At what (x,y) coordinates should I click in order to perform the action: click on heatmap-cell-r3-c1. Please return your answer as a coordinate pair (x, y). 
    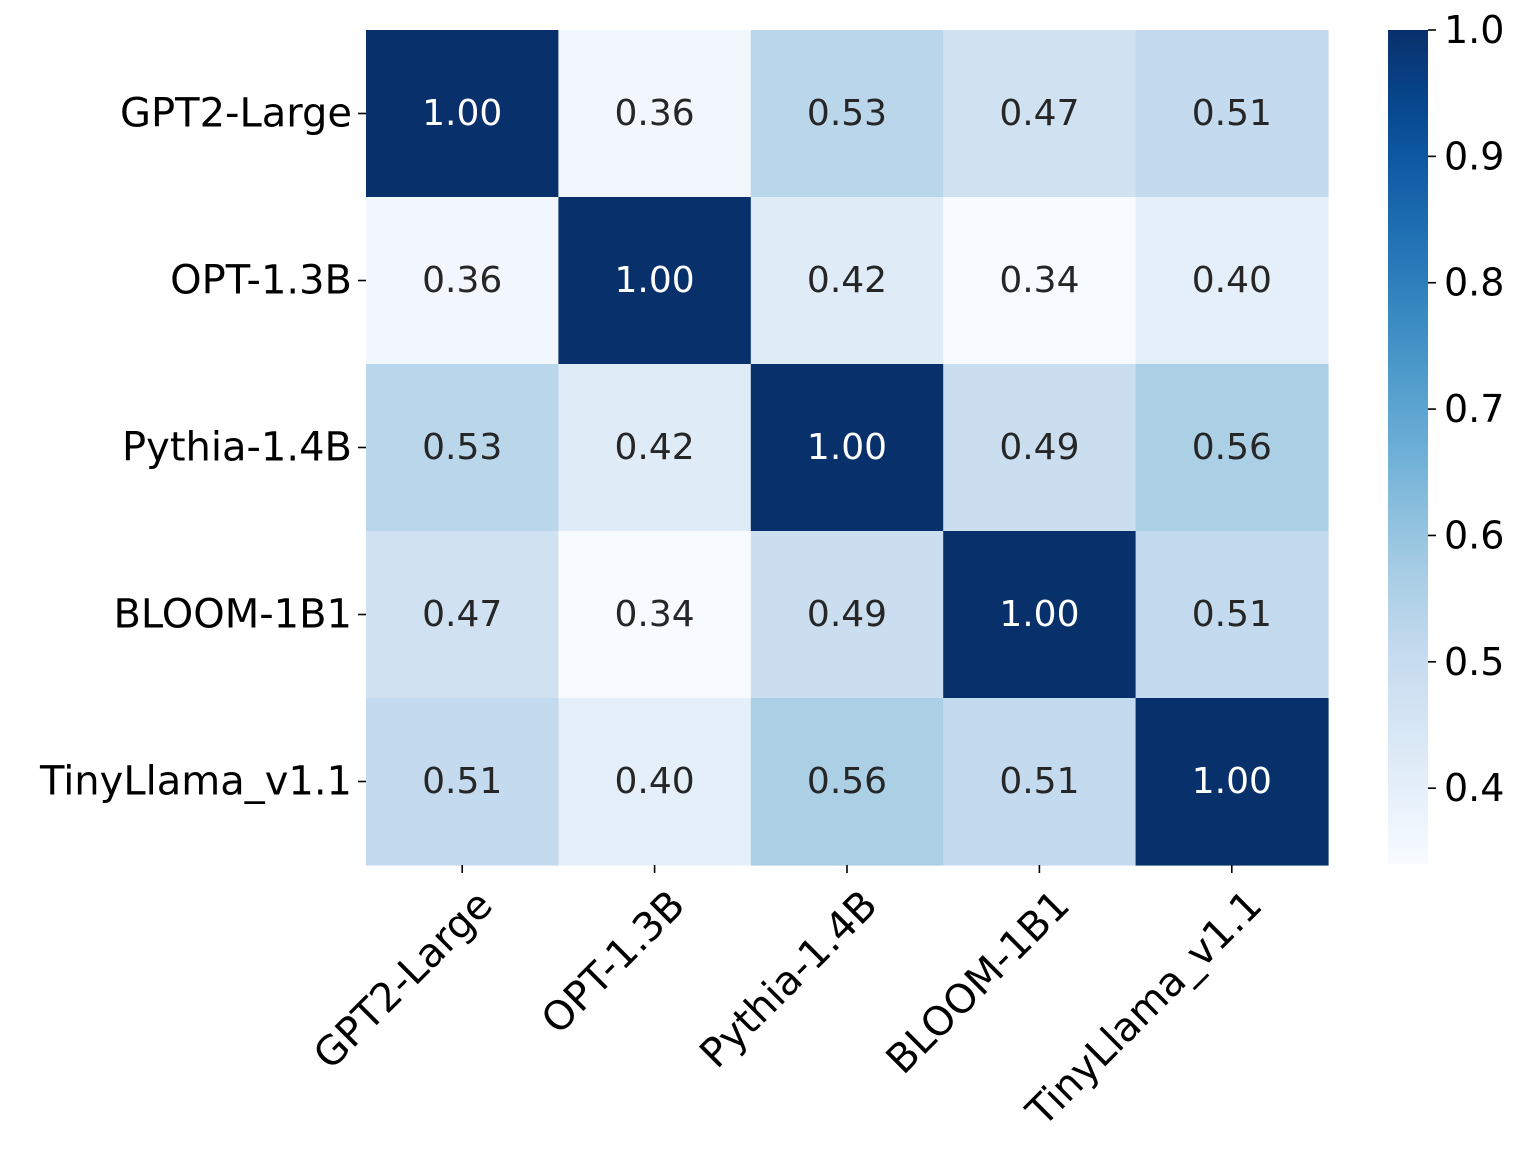
    Looking at the image, I should click on (655, 615).